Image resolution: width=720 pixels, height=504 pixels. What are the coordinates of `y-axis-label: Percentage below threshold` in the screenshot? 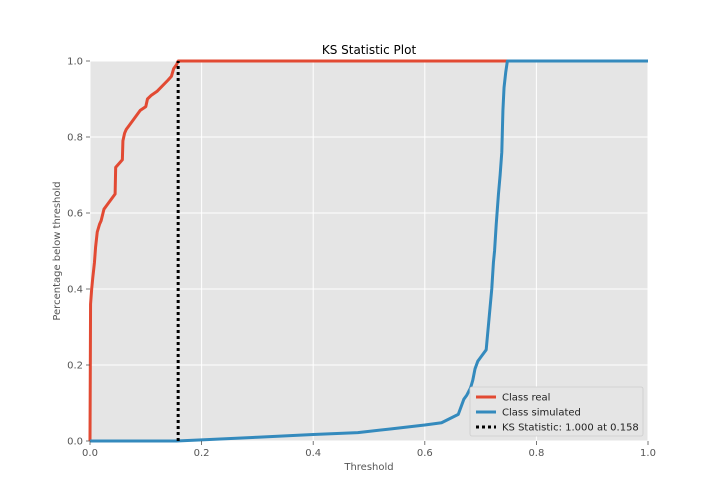 It's located at (57, 250).